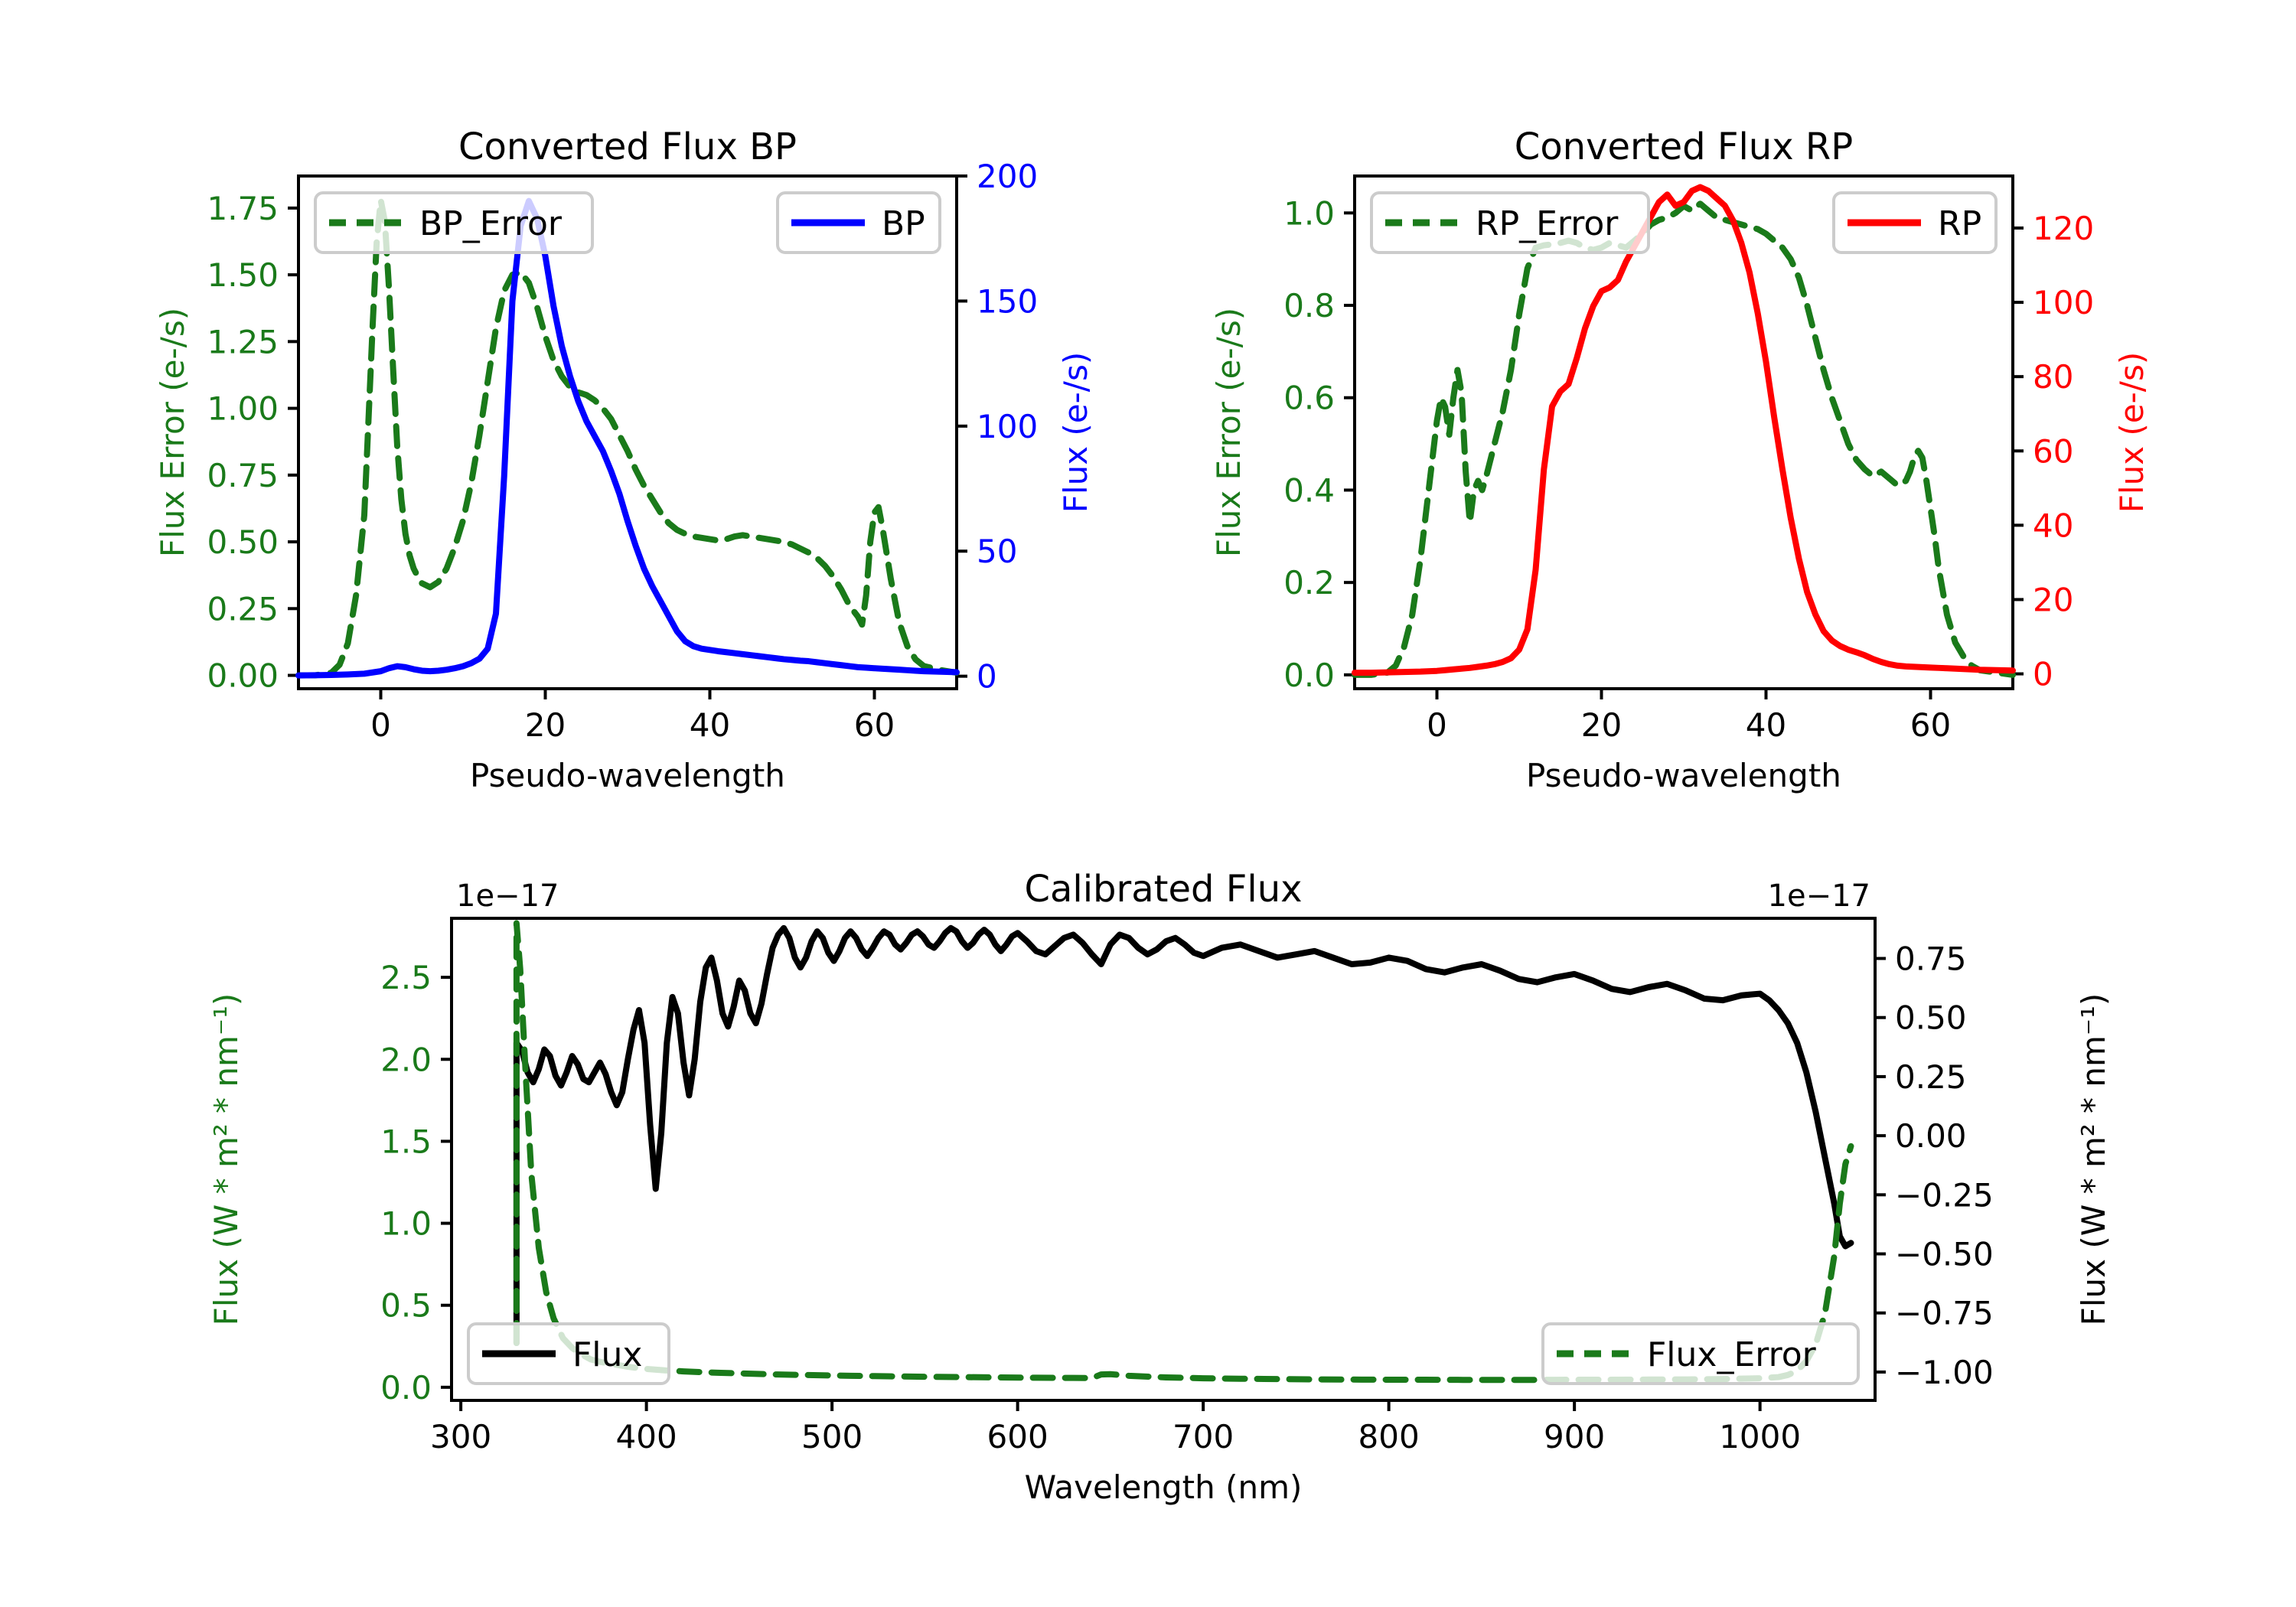  Describe the element at coordinates (243, 542) in the screenshot. I see `y-tick-label-left: 0.50` at that location.